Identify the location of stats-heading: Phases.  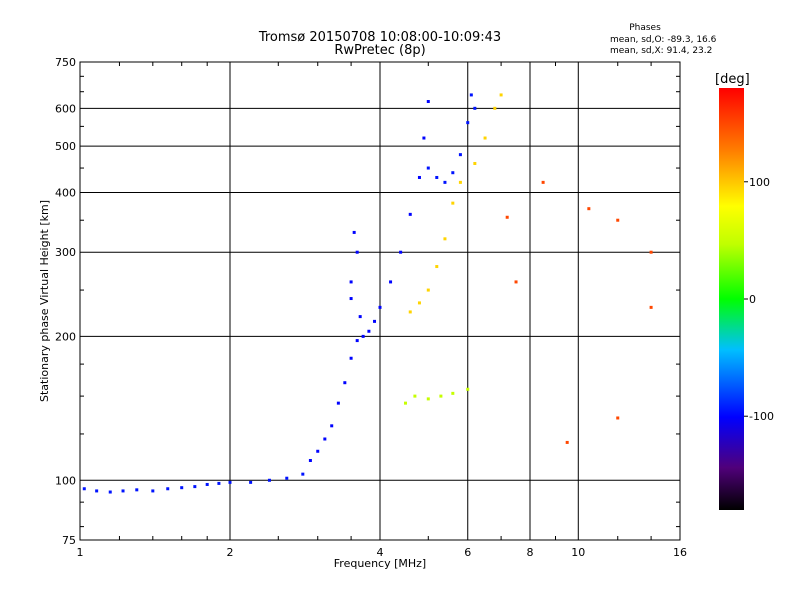
(645, 28).